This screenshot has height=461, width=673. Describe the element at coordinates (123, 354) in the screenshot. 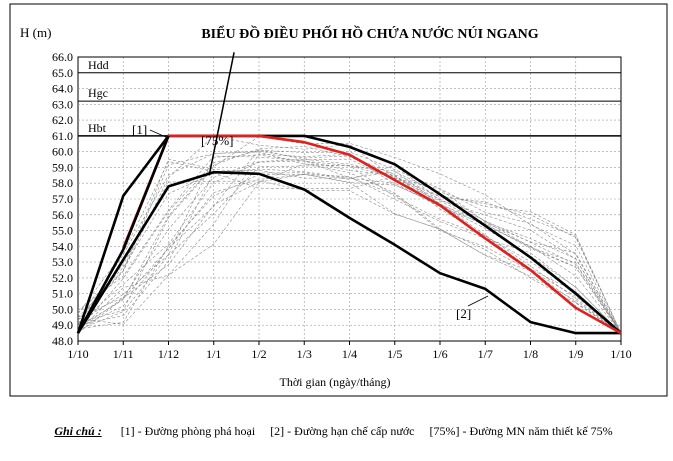

I see `x-tick-label: 1/11` at that location.